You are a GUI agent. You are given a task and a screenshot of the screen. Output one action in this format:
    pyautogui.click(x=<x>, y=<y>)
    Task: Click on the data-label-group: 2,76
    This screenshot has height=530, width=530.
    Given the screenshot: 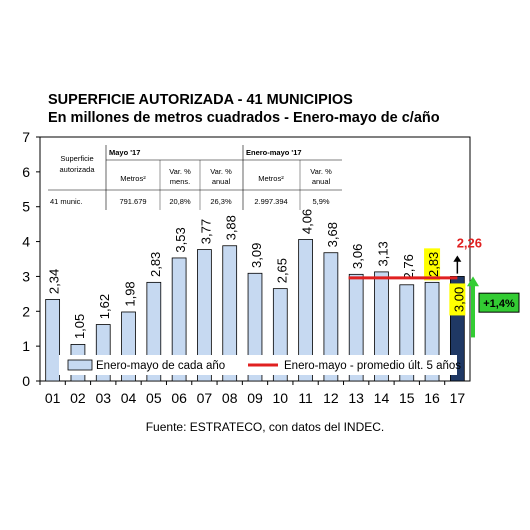 What is the action you would take?
    pyautogui.click(x=408, y=266)
    